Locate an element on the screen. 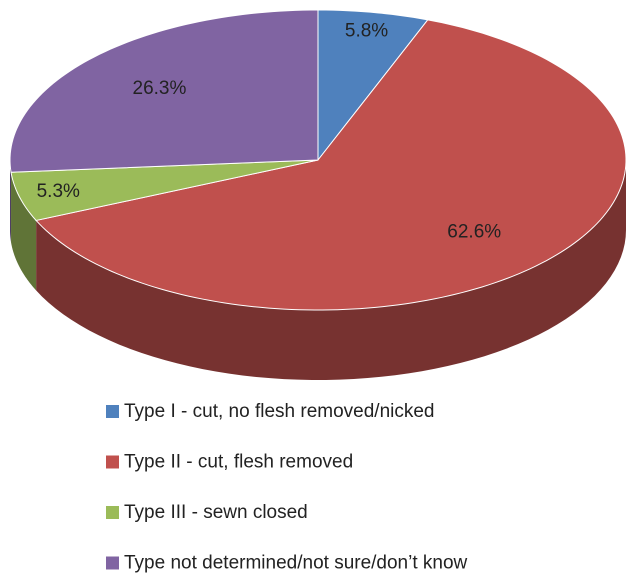 The height and width of the screenshot is (574, 627). legend-label: Type I - cut, no flesh removed/nicked is located at coordinates (279, 411).